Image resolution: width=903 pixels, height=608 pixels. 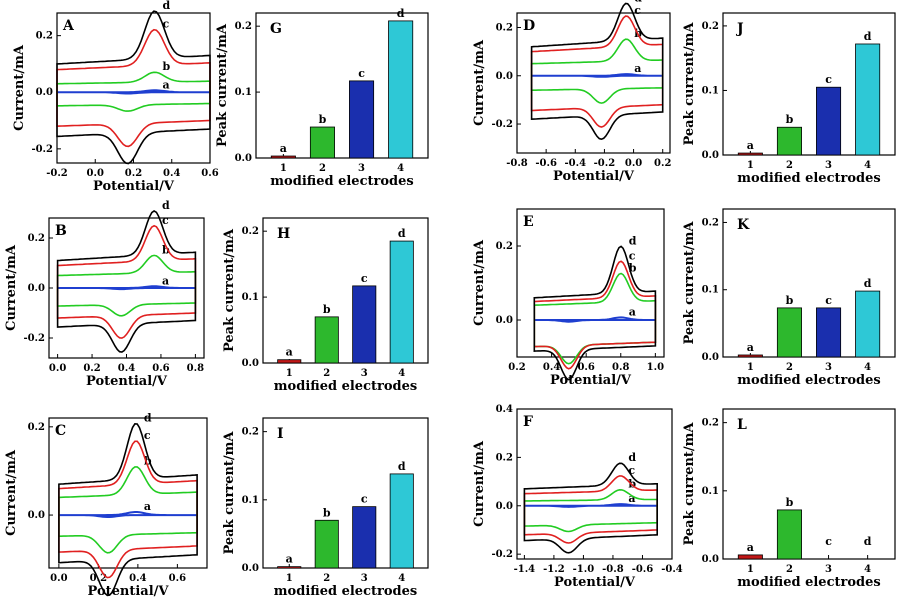 I want to click on panel-letter: C, so click(x=60, y=431).